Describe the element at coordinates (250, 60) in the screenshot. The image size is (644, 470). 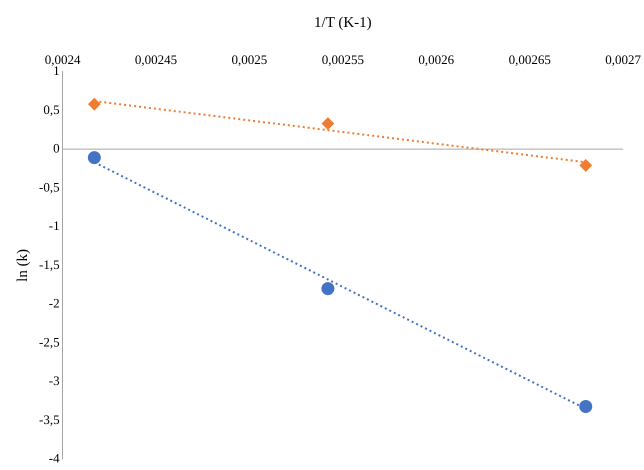
I see `x-tick-label: 0,0025` at that location.